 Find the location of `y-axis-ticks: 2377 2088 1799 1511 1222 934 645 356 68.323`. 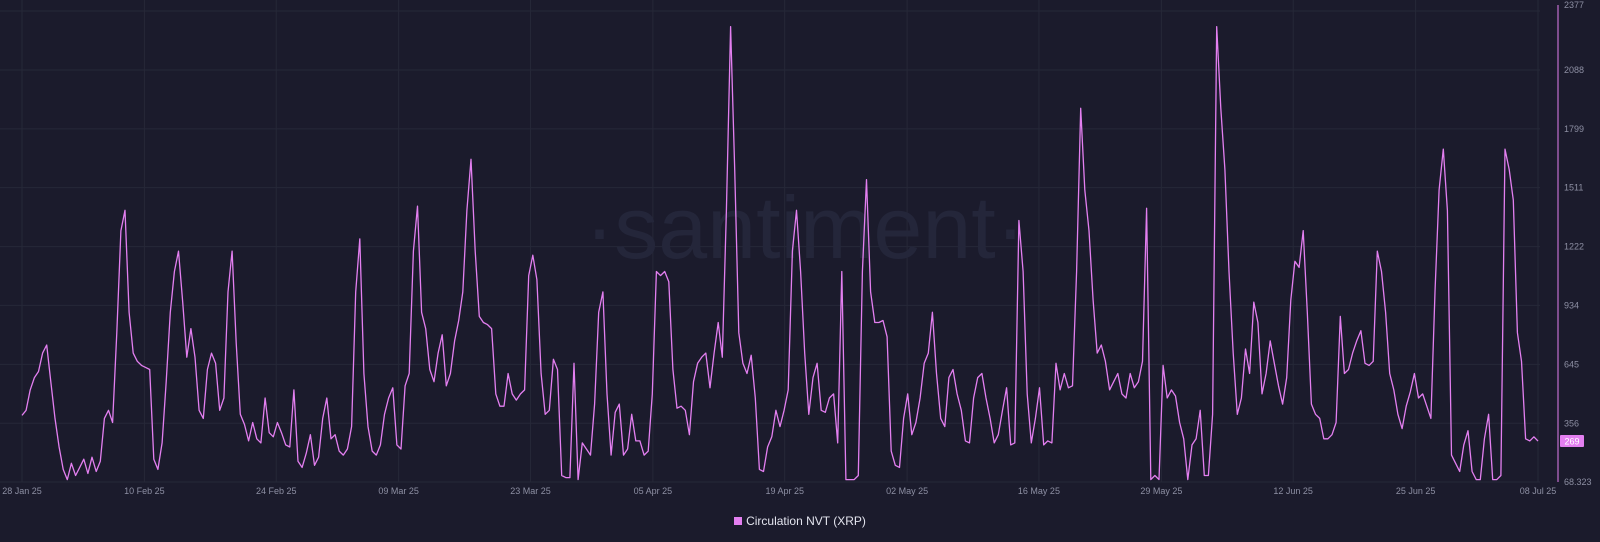

y-axis-ticks: 2377 2088 1799 1511 1222 934 645 356 68.323 is located at coordinates (1578, 243).